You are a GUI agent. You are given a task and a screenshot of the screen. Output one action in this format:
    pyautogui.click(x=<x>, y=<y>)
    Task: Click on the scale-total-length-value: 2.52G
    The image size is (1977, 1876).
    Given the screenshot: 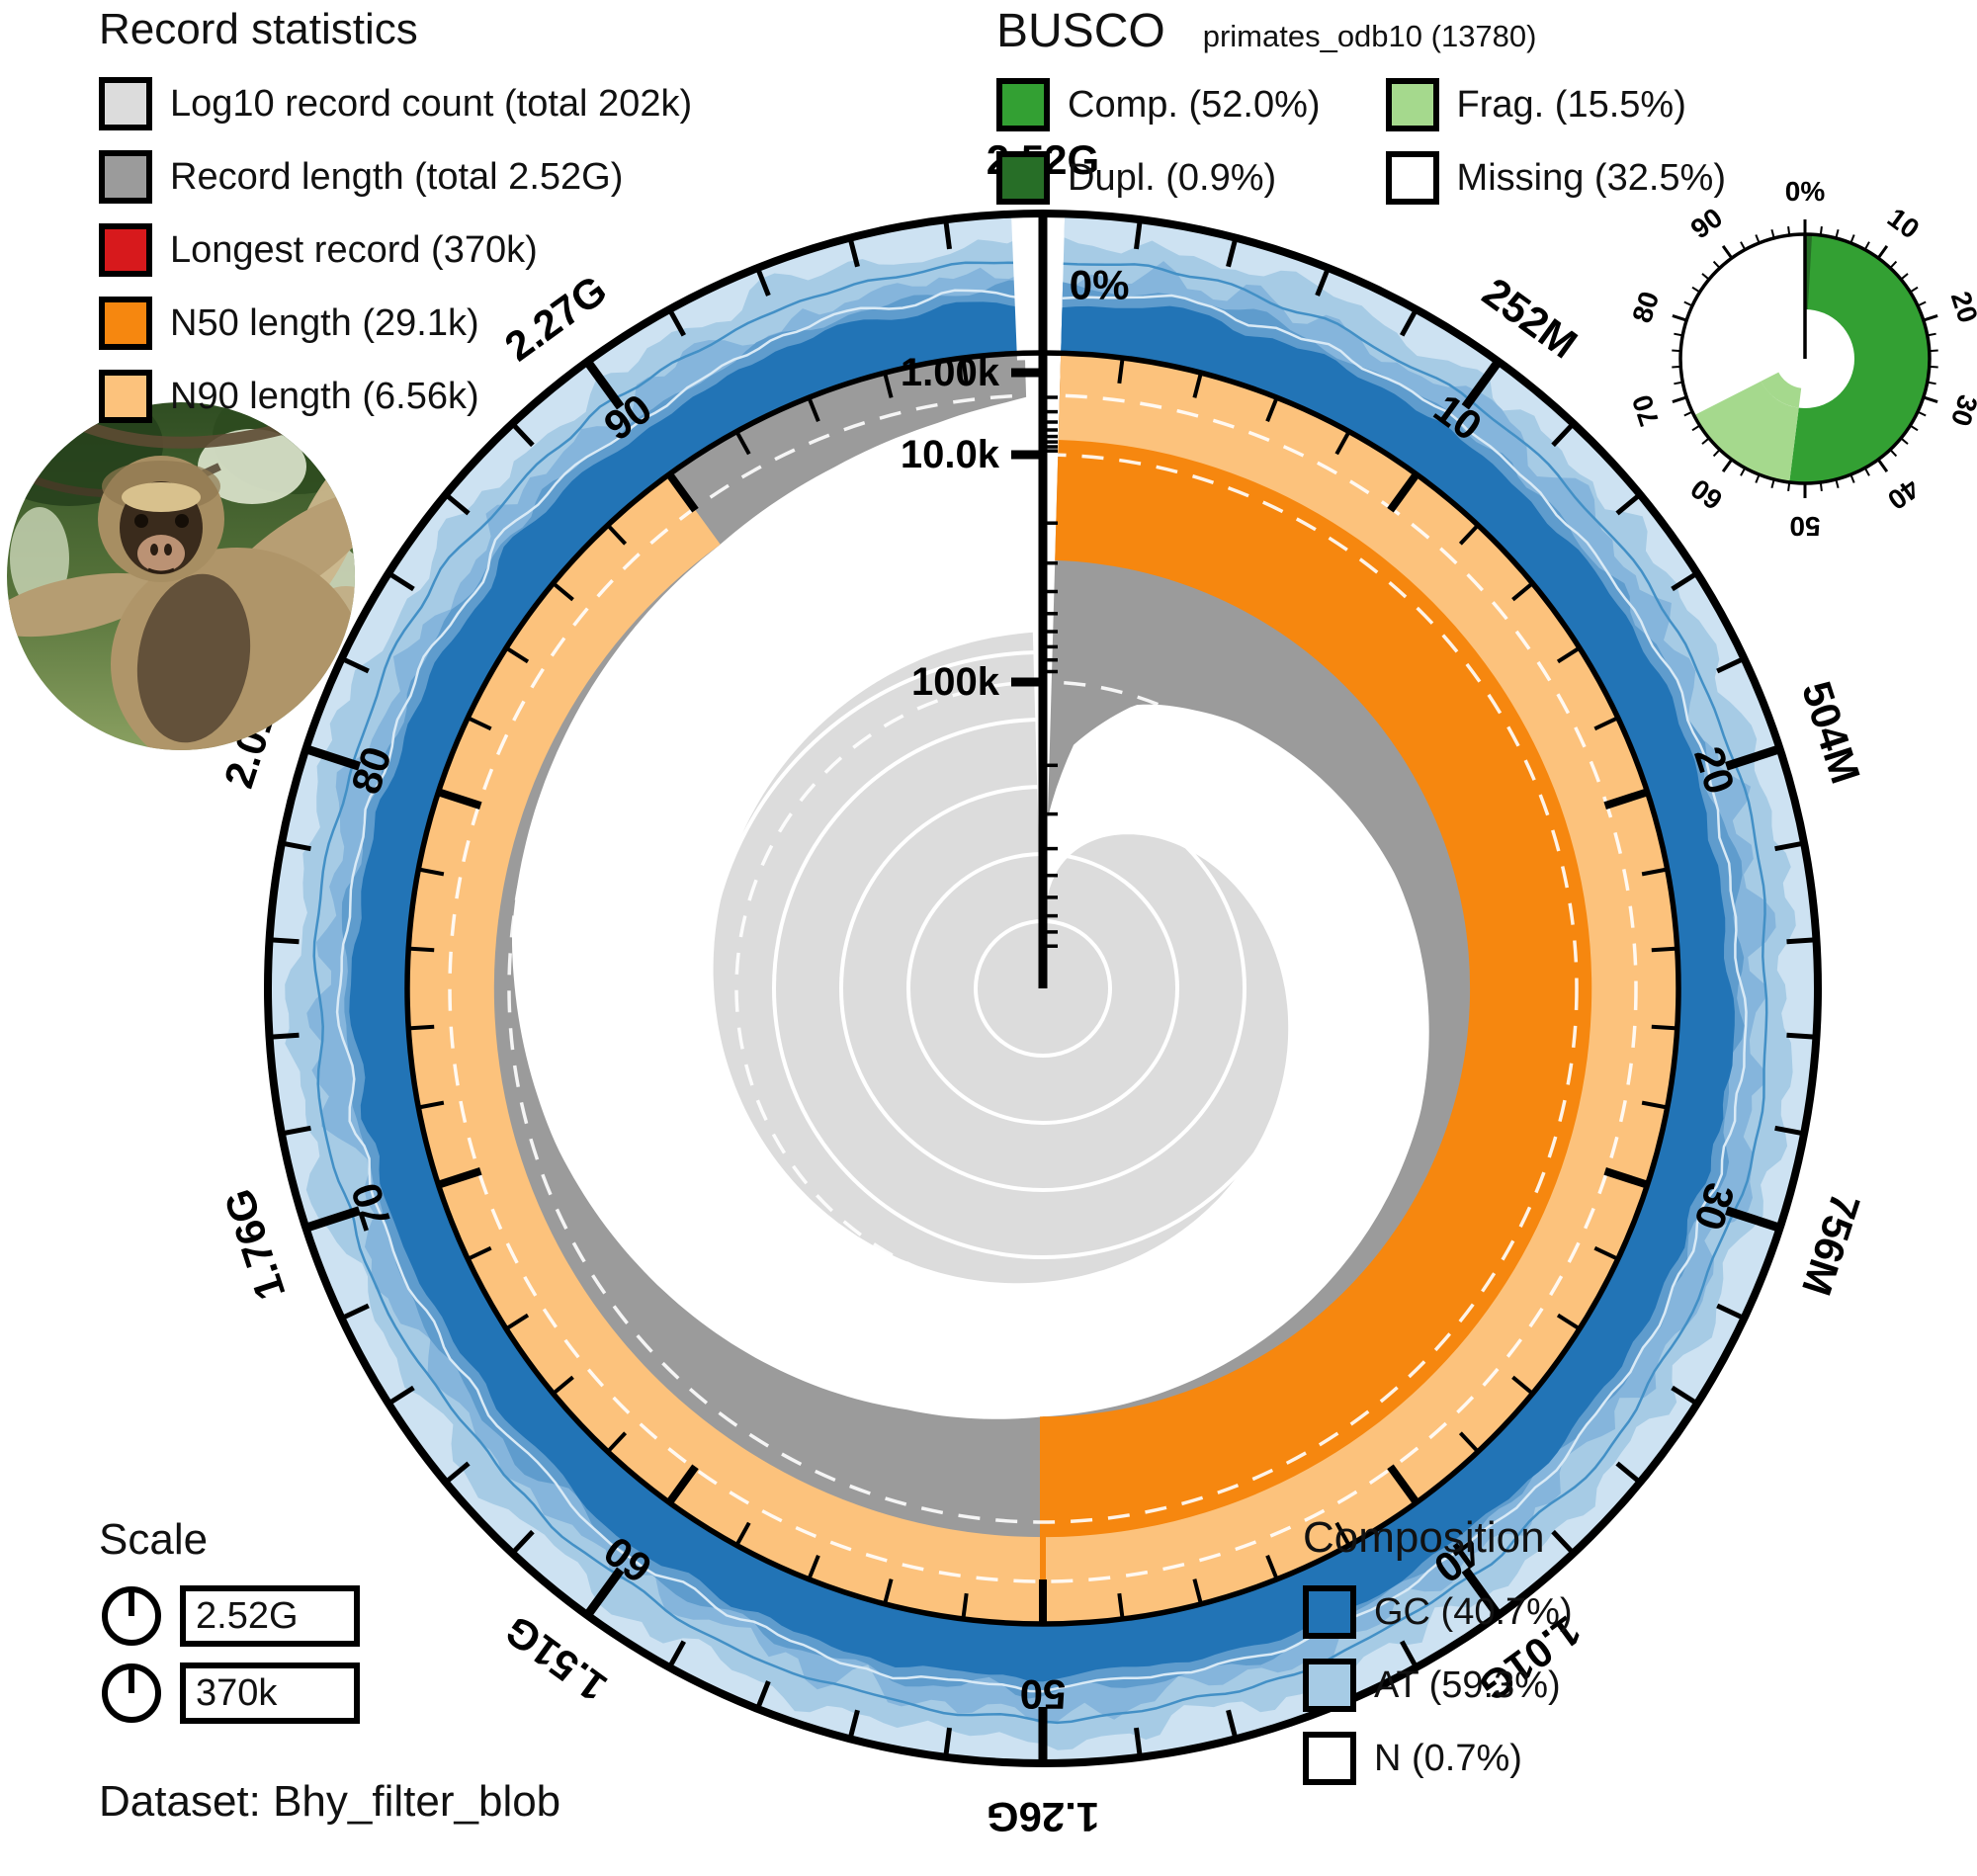 What is the action you would take?
    pyautogui.click(x=270, y=1617)
    